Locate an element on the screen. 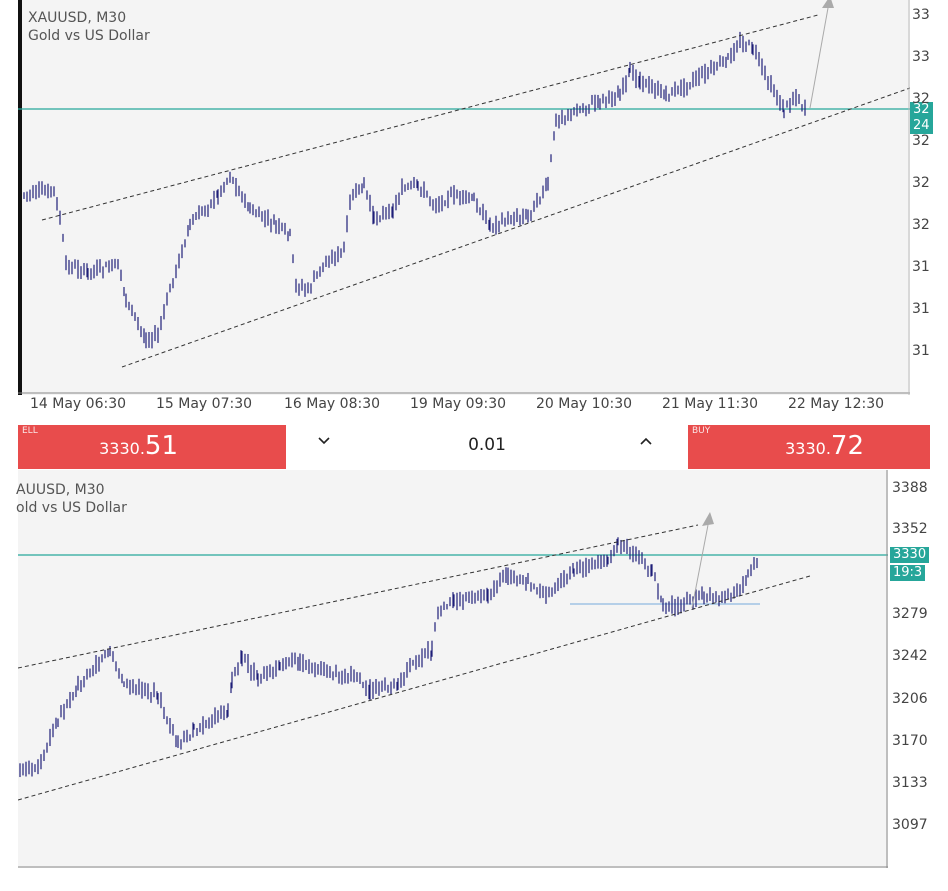 Image resolution: width=948 pixels, height=891 pixels. bottom-projection-arrowhead is located at coordinates (708, 519).